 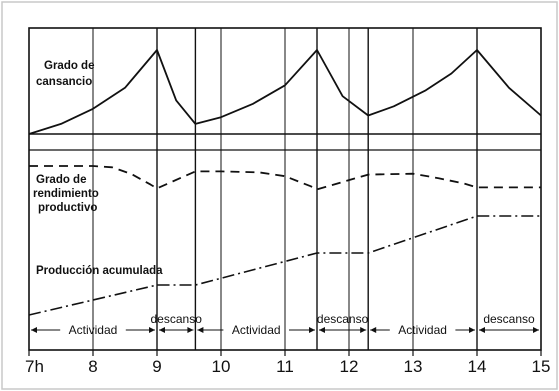 I want to click on performance-label-line-2: rendimiento, so click(x=66, y=194).